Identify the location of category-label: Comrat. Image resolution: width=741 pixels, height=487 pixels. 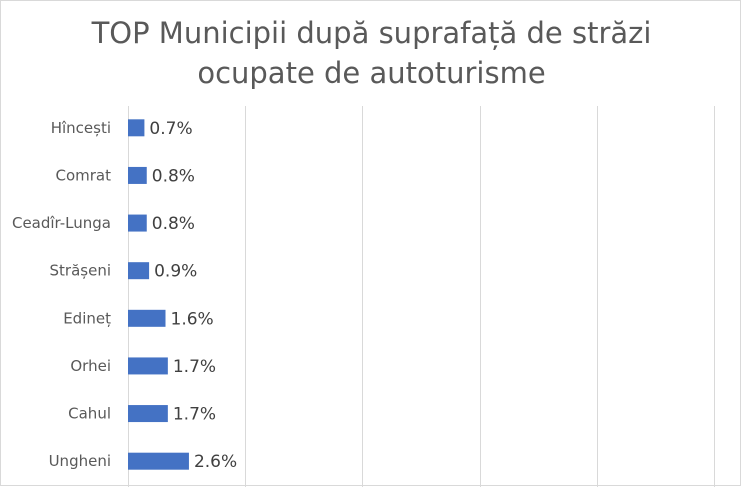
(83, 175).